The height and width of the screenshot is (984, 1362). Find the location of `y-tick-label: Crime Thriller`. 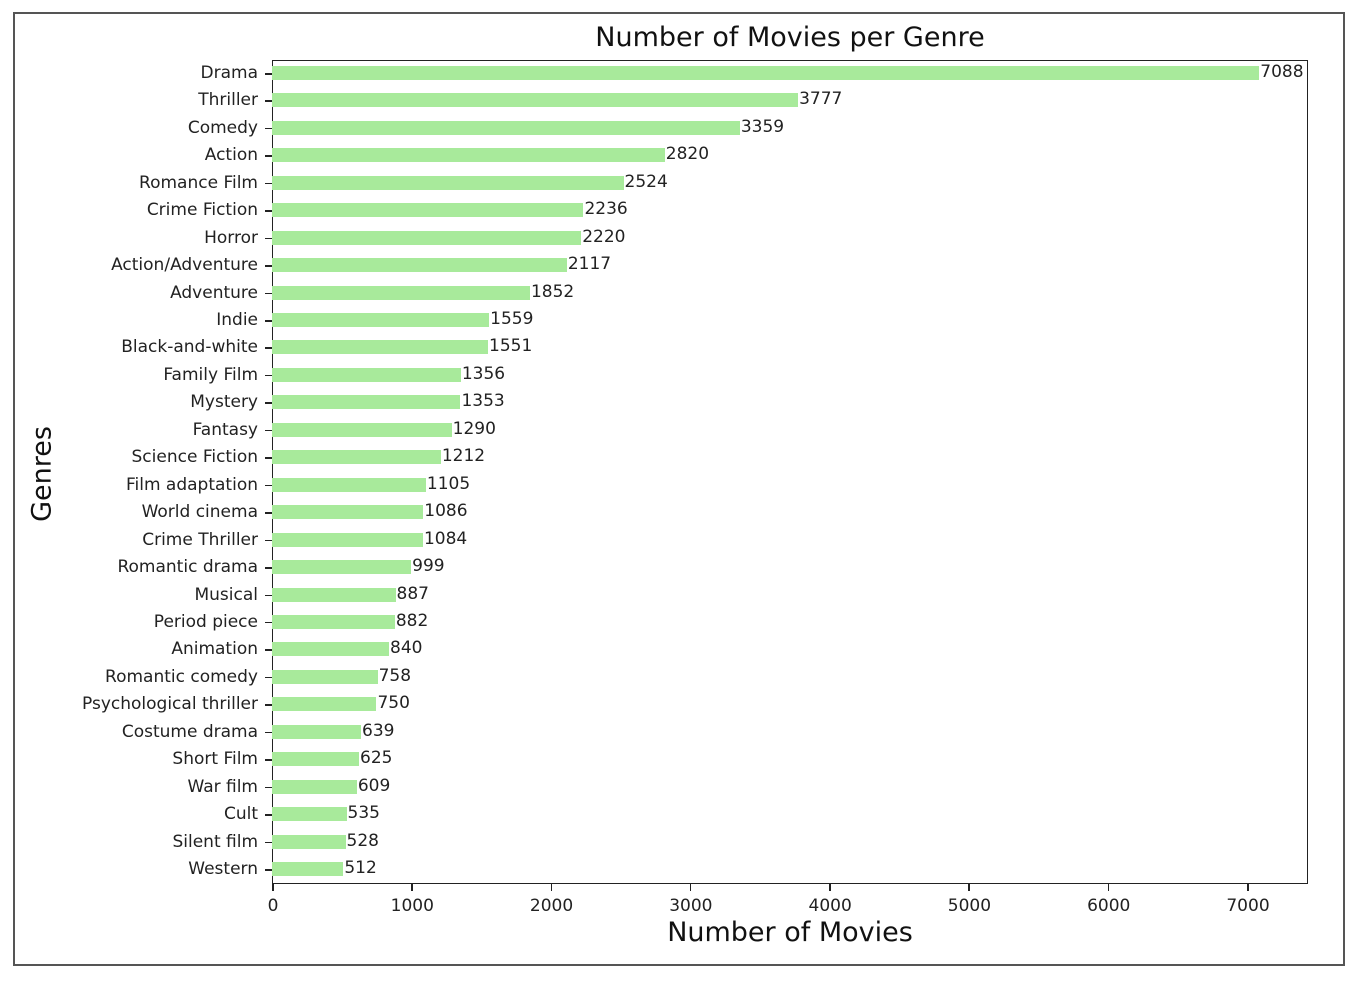

y-tick-label: Crime Thriller is located at coordinates (200, 539).